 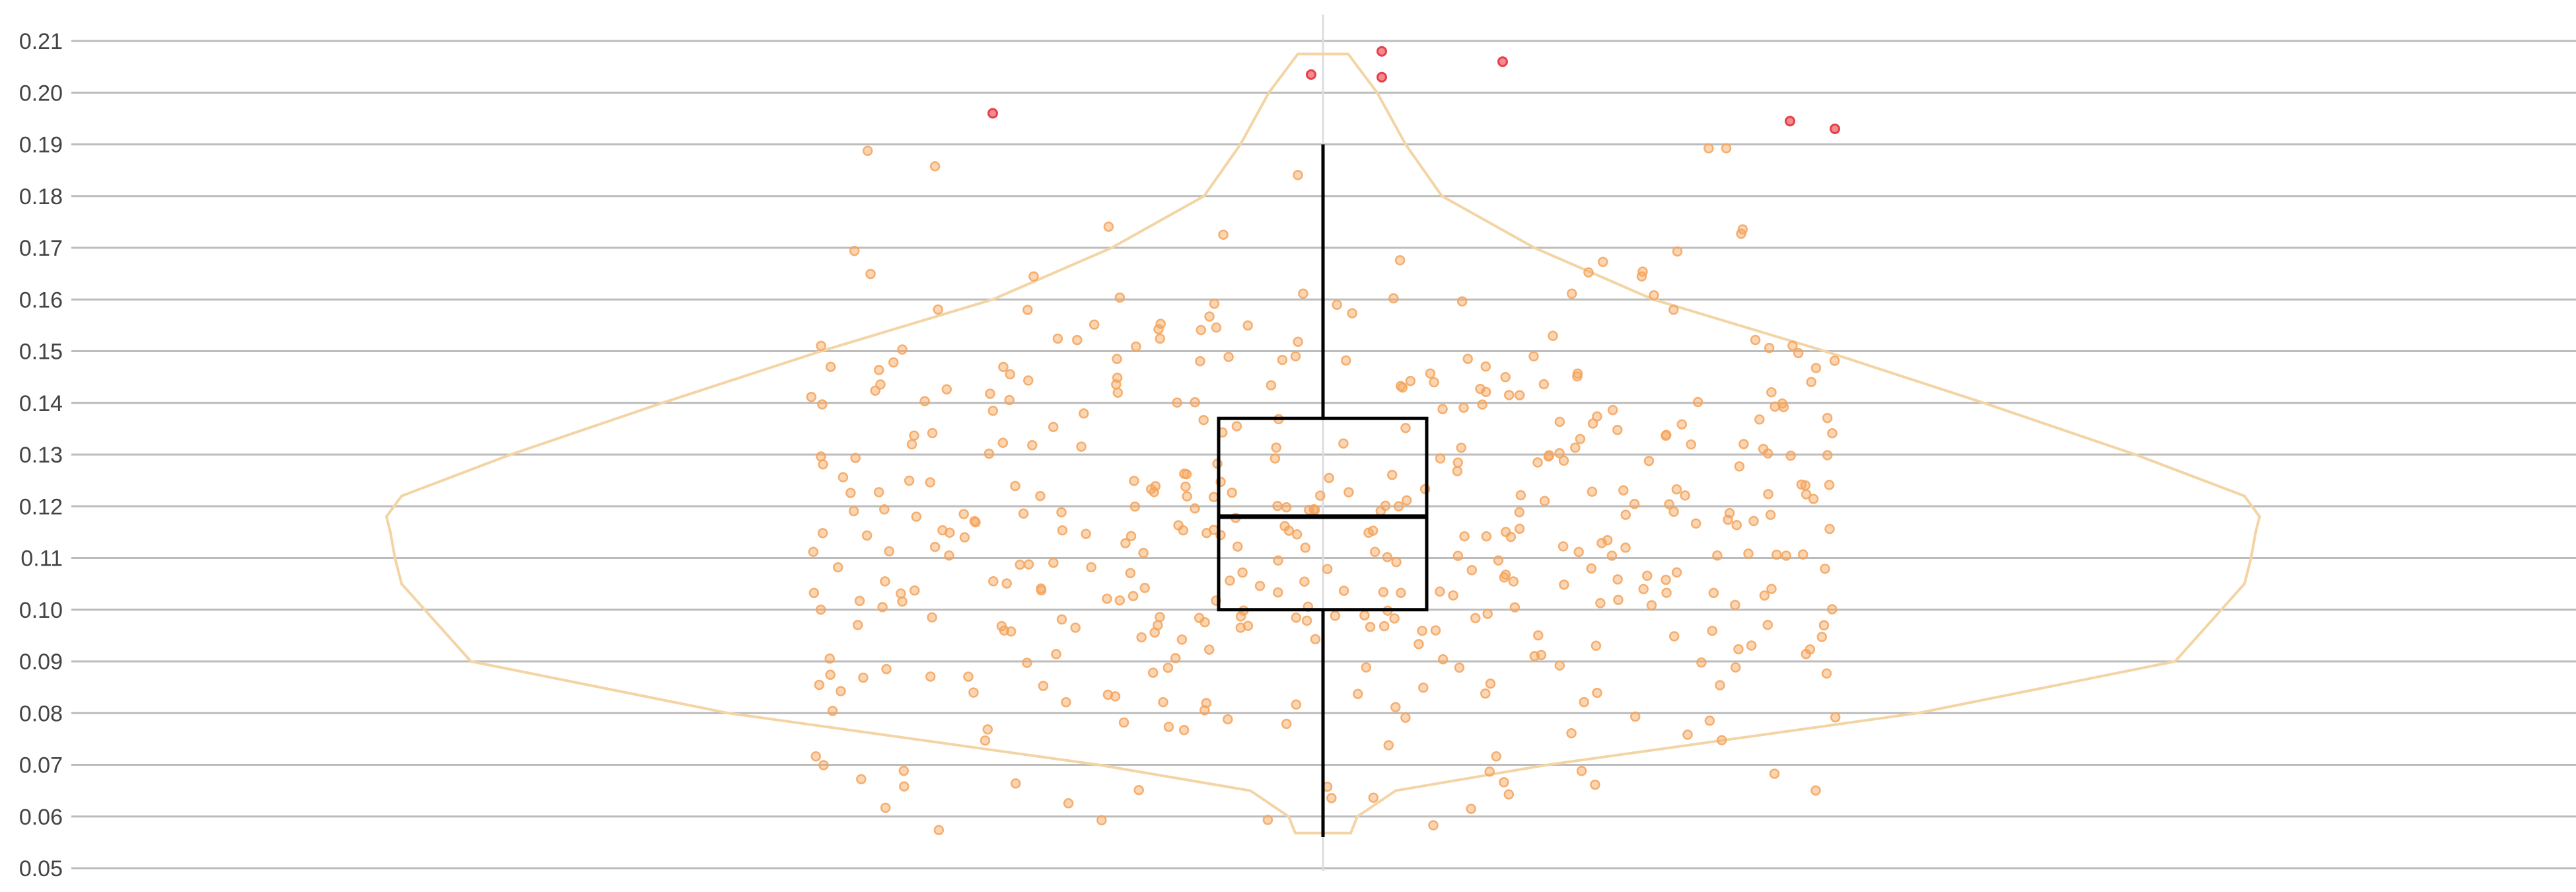 What do you see at coordinates (1323, 514) in the screenshot?
I see `iqr-box` at bounding box center [1323, 514].